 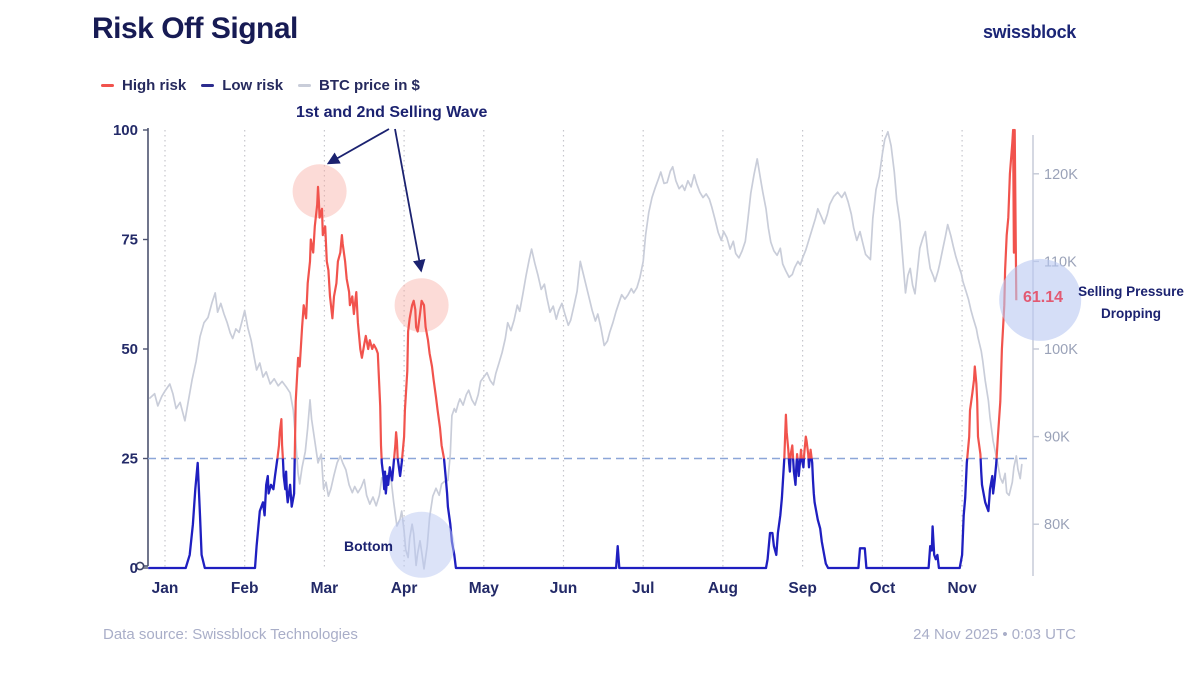 What do you see at coordinates (1061, 175) in the screenshot?
I see `y-right-tick-label: 120K` at bounding box center [1061, 175].